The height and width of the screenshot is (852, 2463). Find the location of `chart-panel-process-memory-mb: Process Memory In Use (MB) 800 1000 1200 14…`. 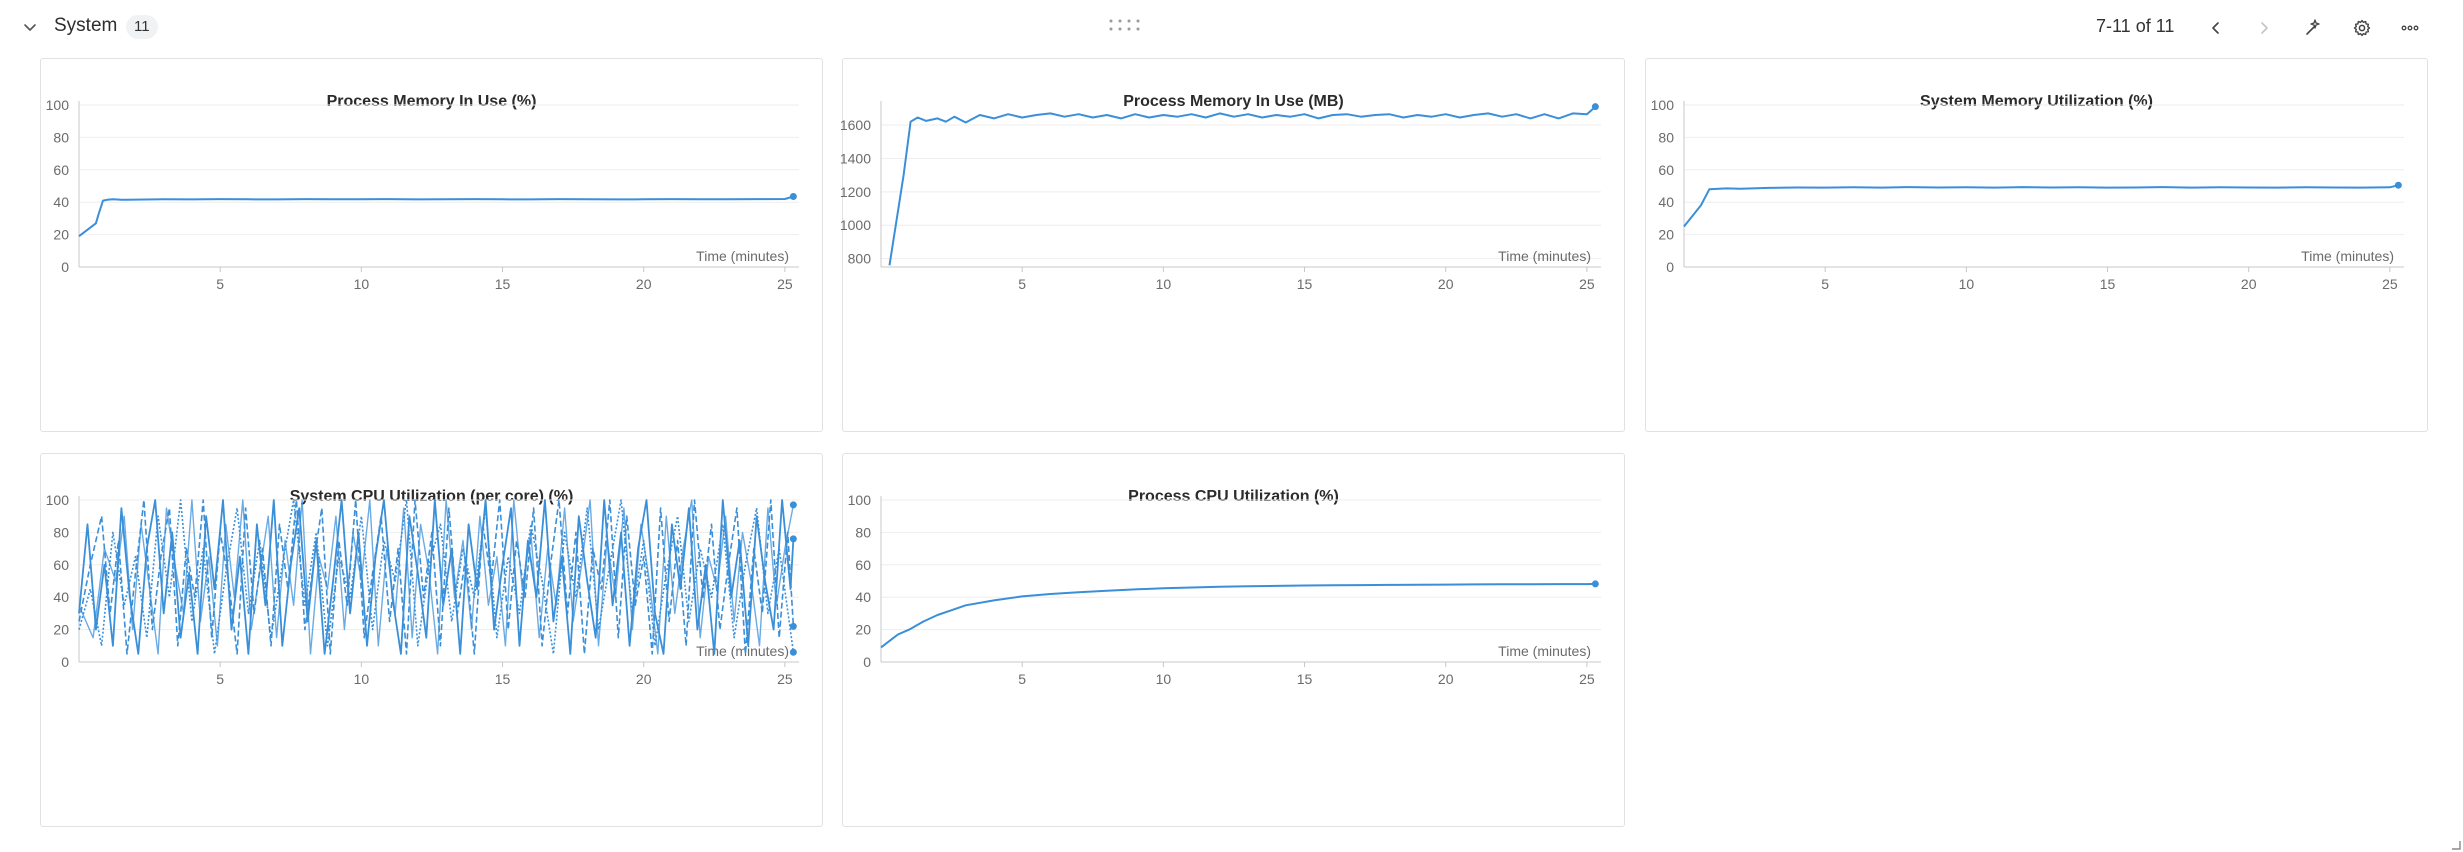

chart-panel-process-memory-mb: Process Memory In Use (MB) 800 1000 1200 14… is located at coordinates (1233, 245).